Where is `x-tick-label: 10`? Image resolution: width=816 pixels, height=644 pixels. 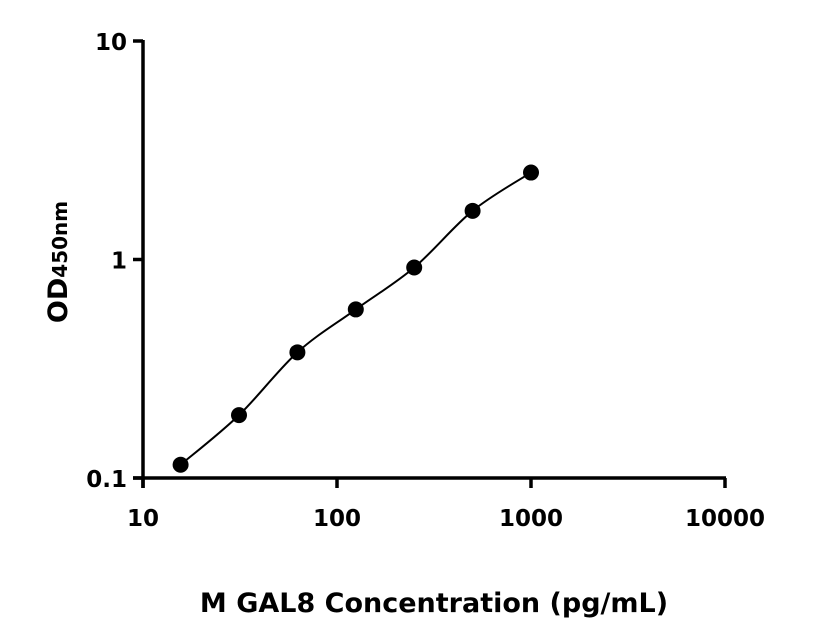
x-tick-label: 10 is located at coordinates (143, 519).